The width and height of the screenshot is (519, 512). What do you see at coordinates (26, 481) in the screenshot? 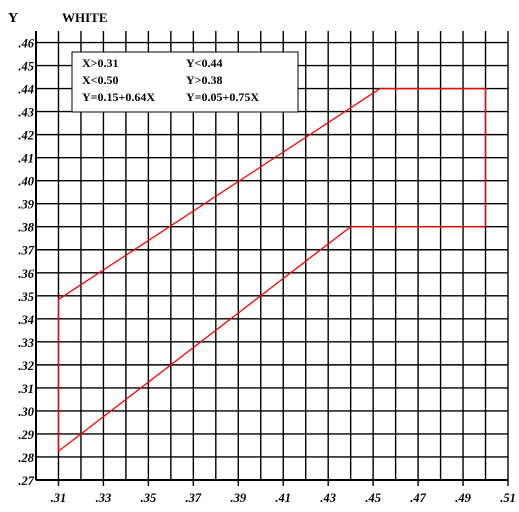
I see `y-tick-label: .27` at bounding box center [26, 481].